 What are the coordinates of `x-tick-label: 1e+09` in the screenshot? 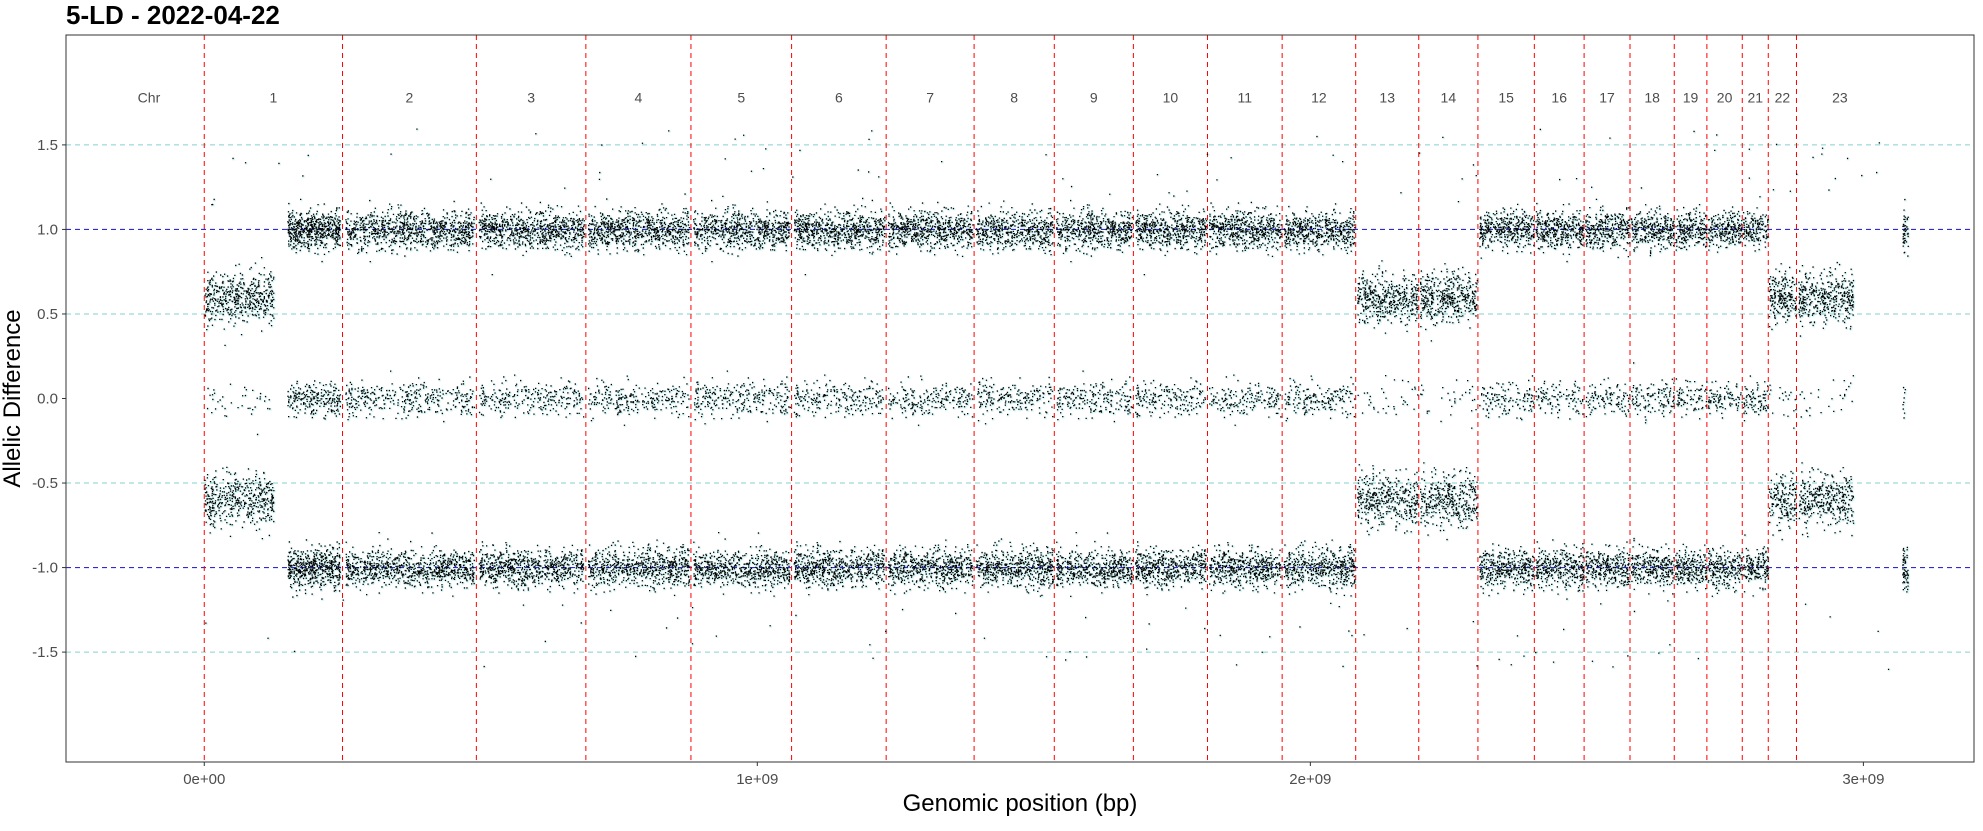 It's located at (757, 779).